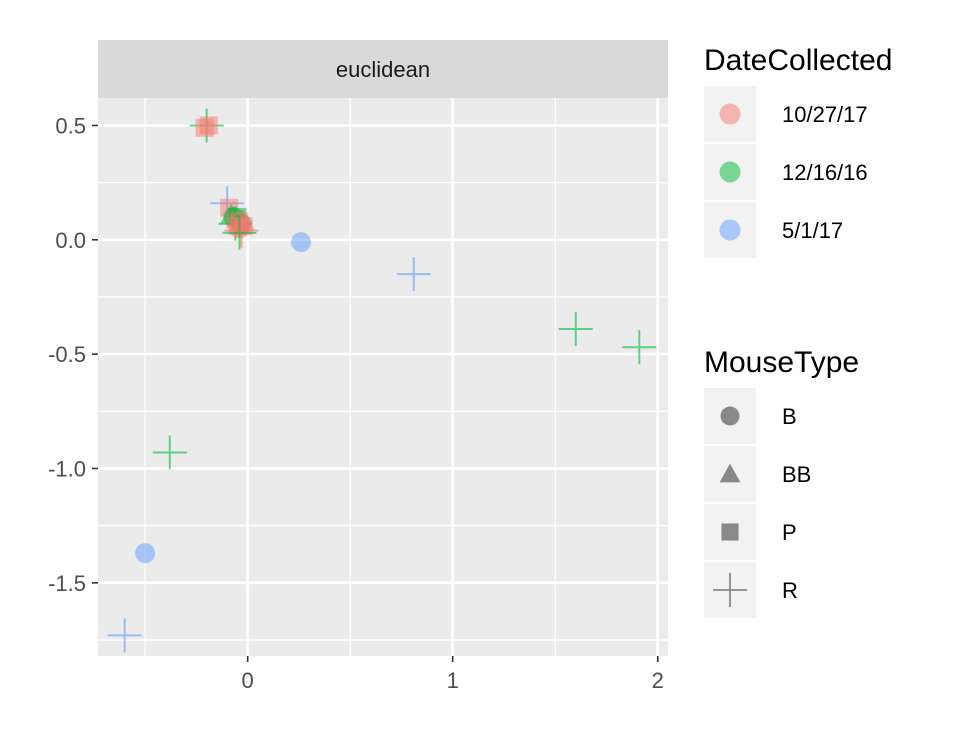 The image size is (954, 731). Describe the element at coordinates (658, 680) in the screenshot. I see `x-tick-label: 2` at that location.